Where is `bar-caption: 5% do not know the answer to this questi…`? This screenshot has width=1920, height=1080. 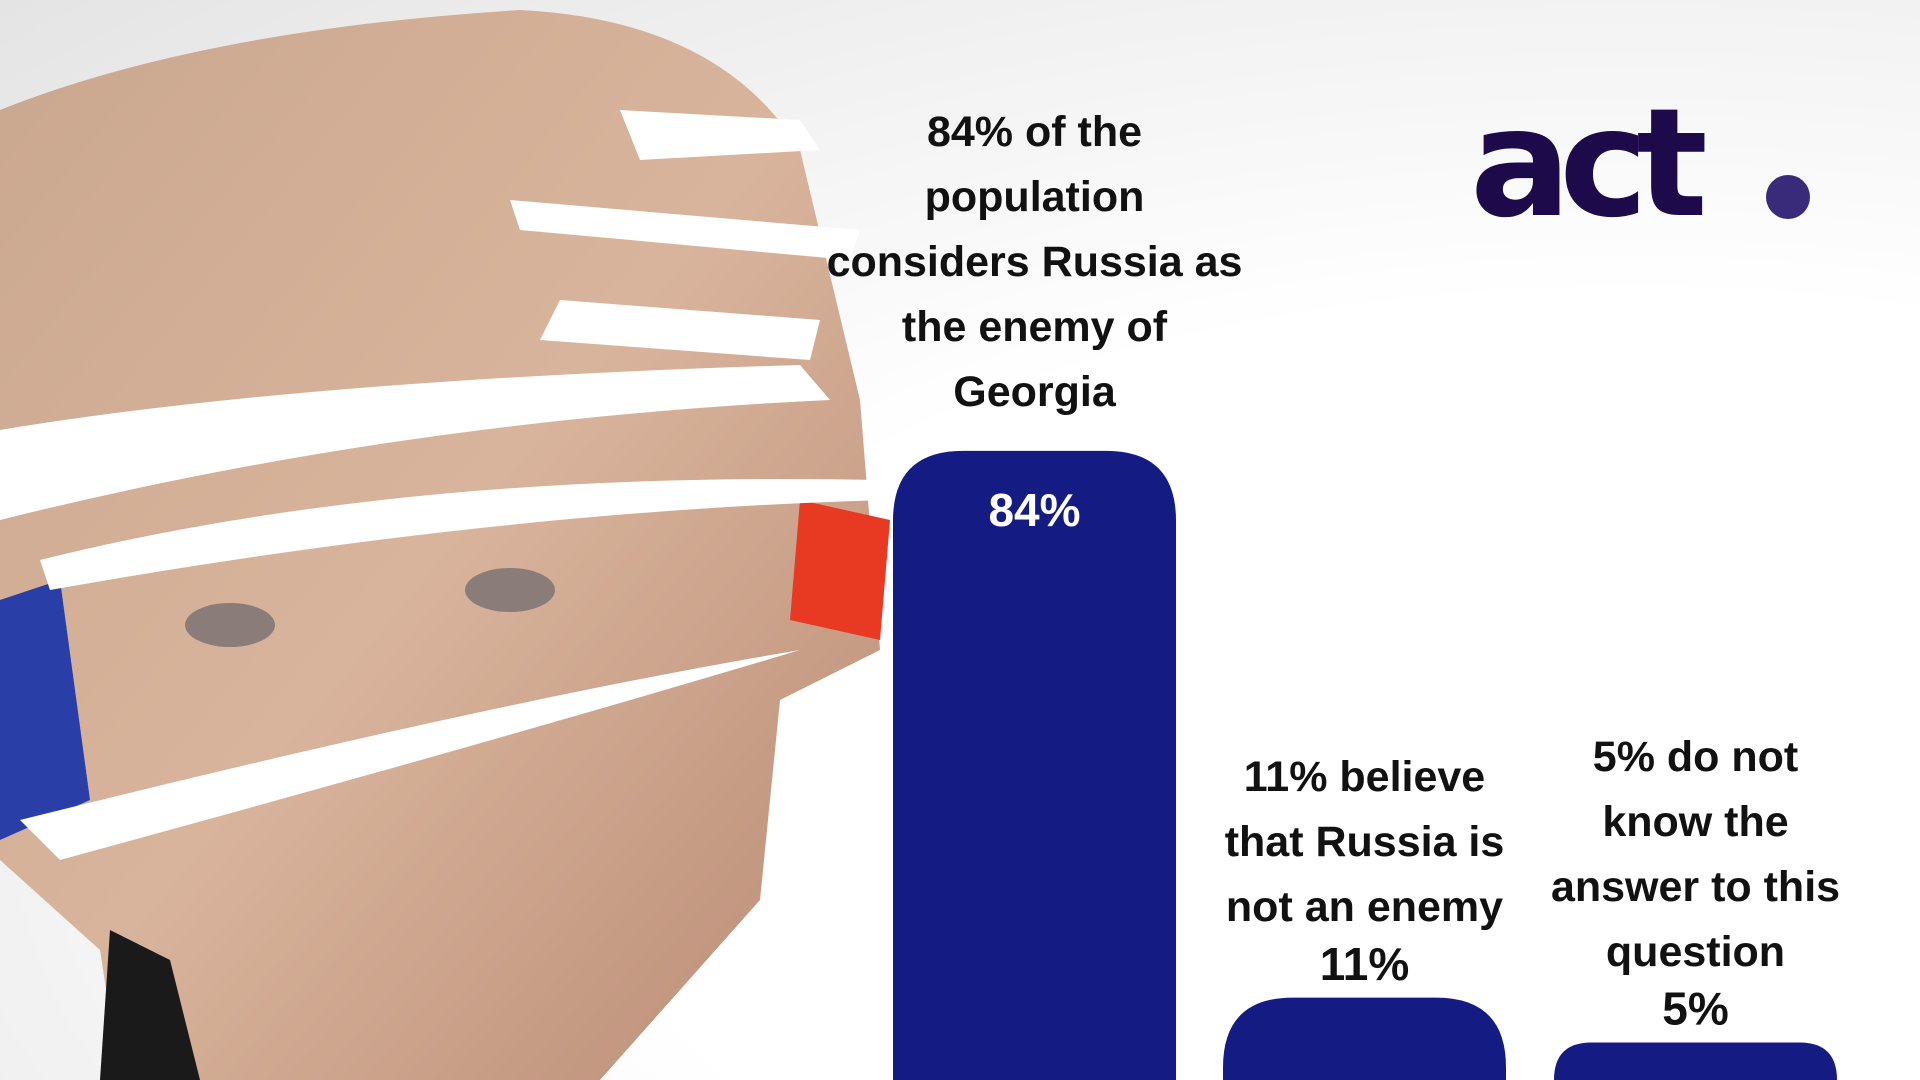
bar-caption: 5% do not know the answer to this questi… is located at coordinates (1695, 854).